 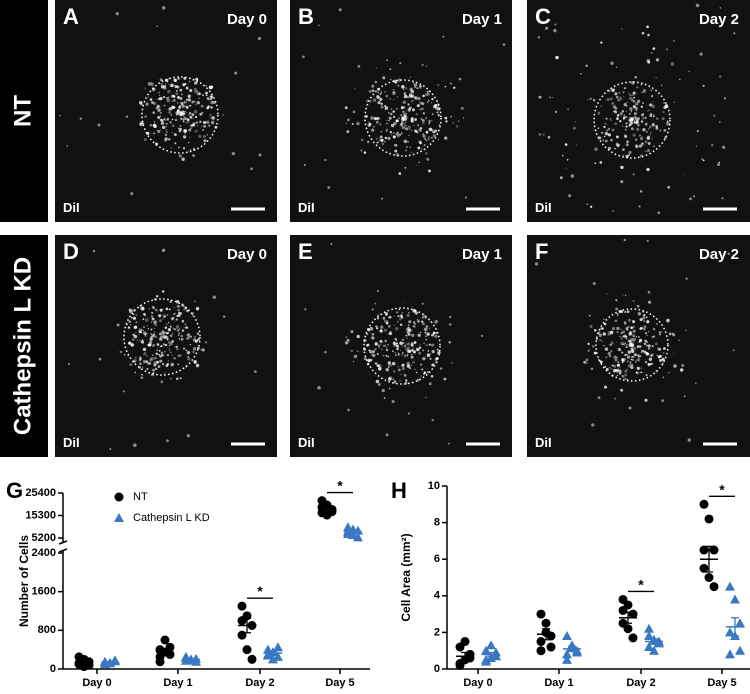 What do you see at coordinates (721, 683) in the screenshot?
I see `x-tick-label: Day 5` at bounding box center [721, 683].